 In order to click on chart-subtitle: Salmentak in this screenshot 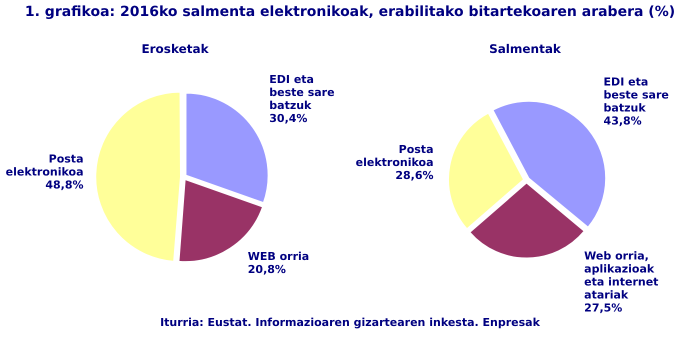, I will do `click(525, 49)`.